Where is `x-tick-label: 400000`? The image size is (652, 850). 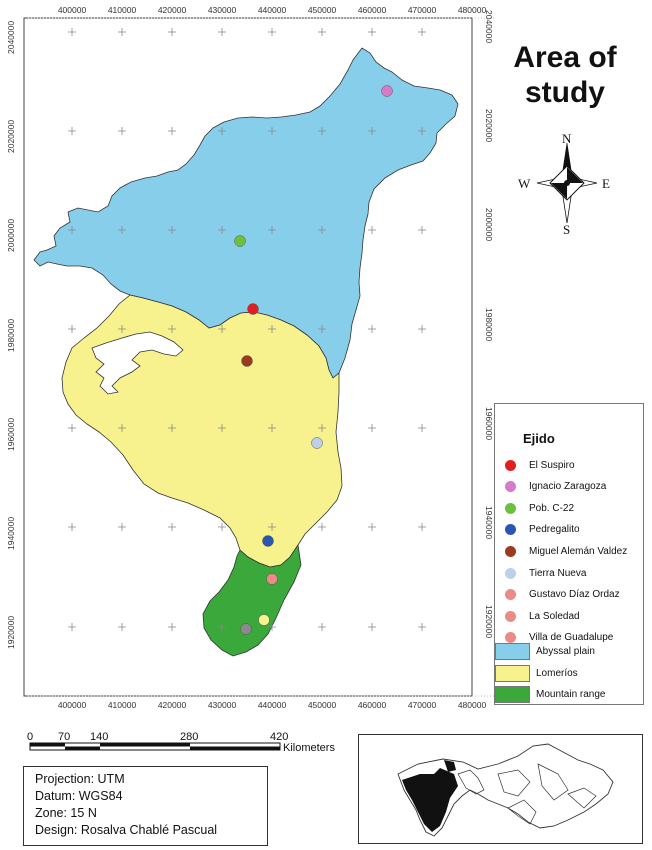 x-tick-label: 400000 is located at coordinates (72, 705).